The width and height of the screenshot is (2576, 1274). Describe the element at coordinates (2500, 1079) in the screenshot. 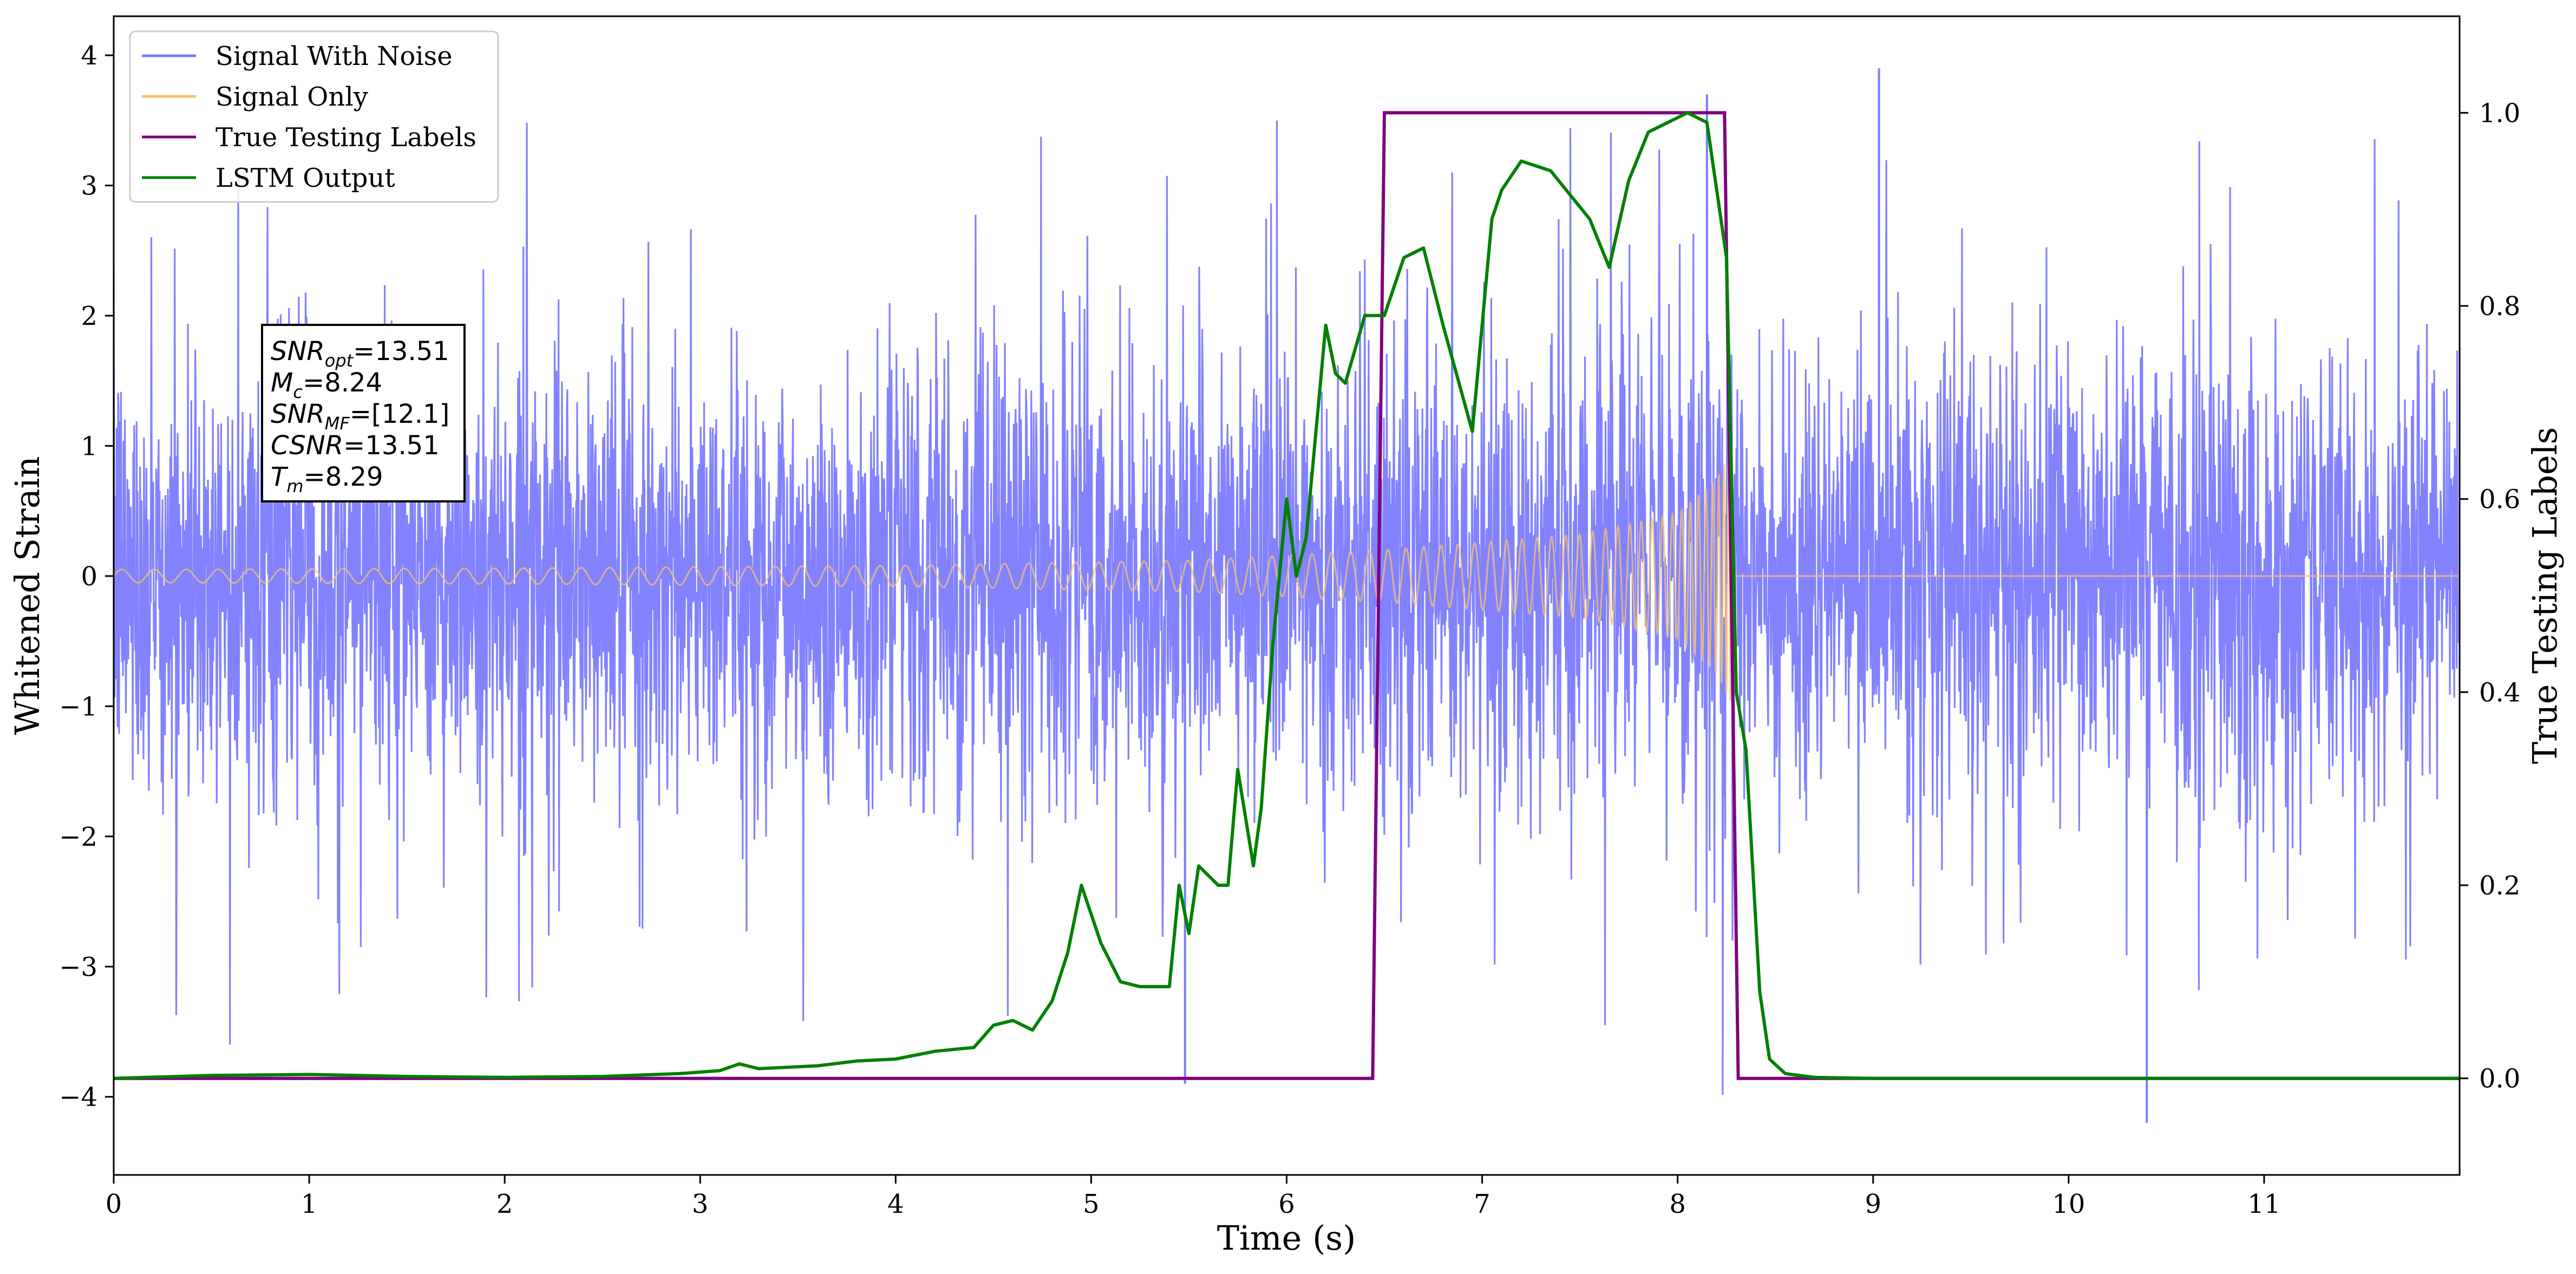

I see `y2-tick-label: 0.0` at that location.